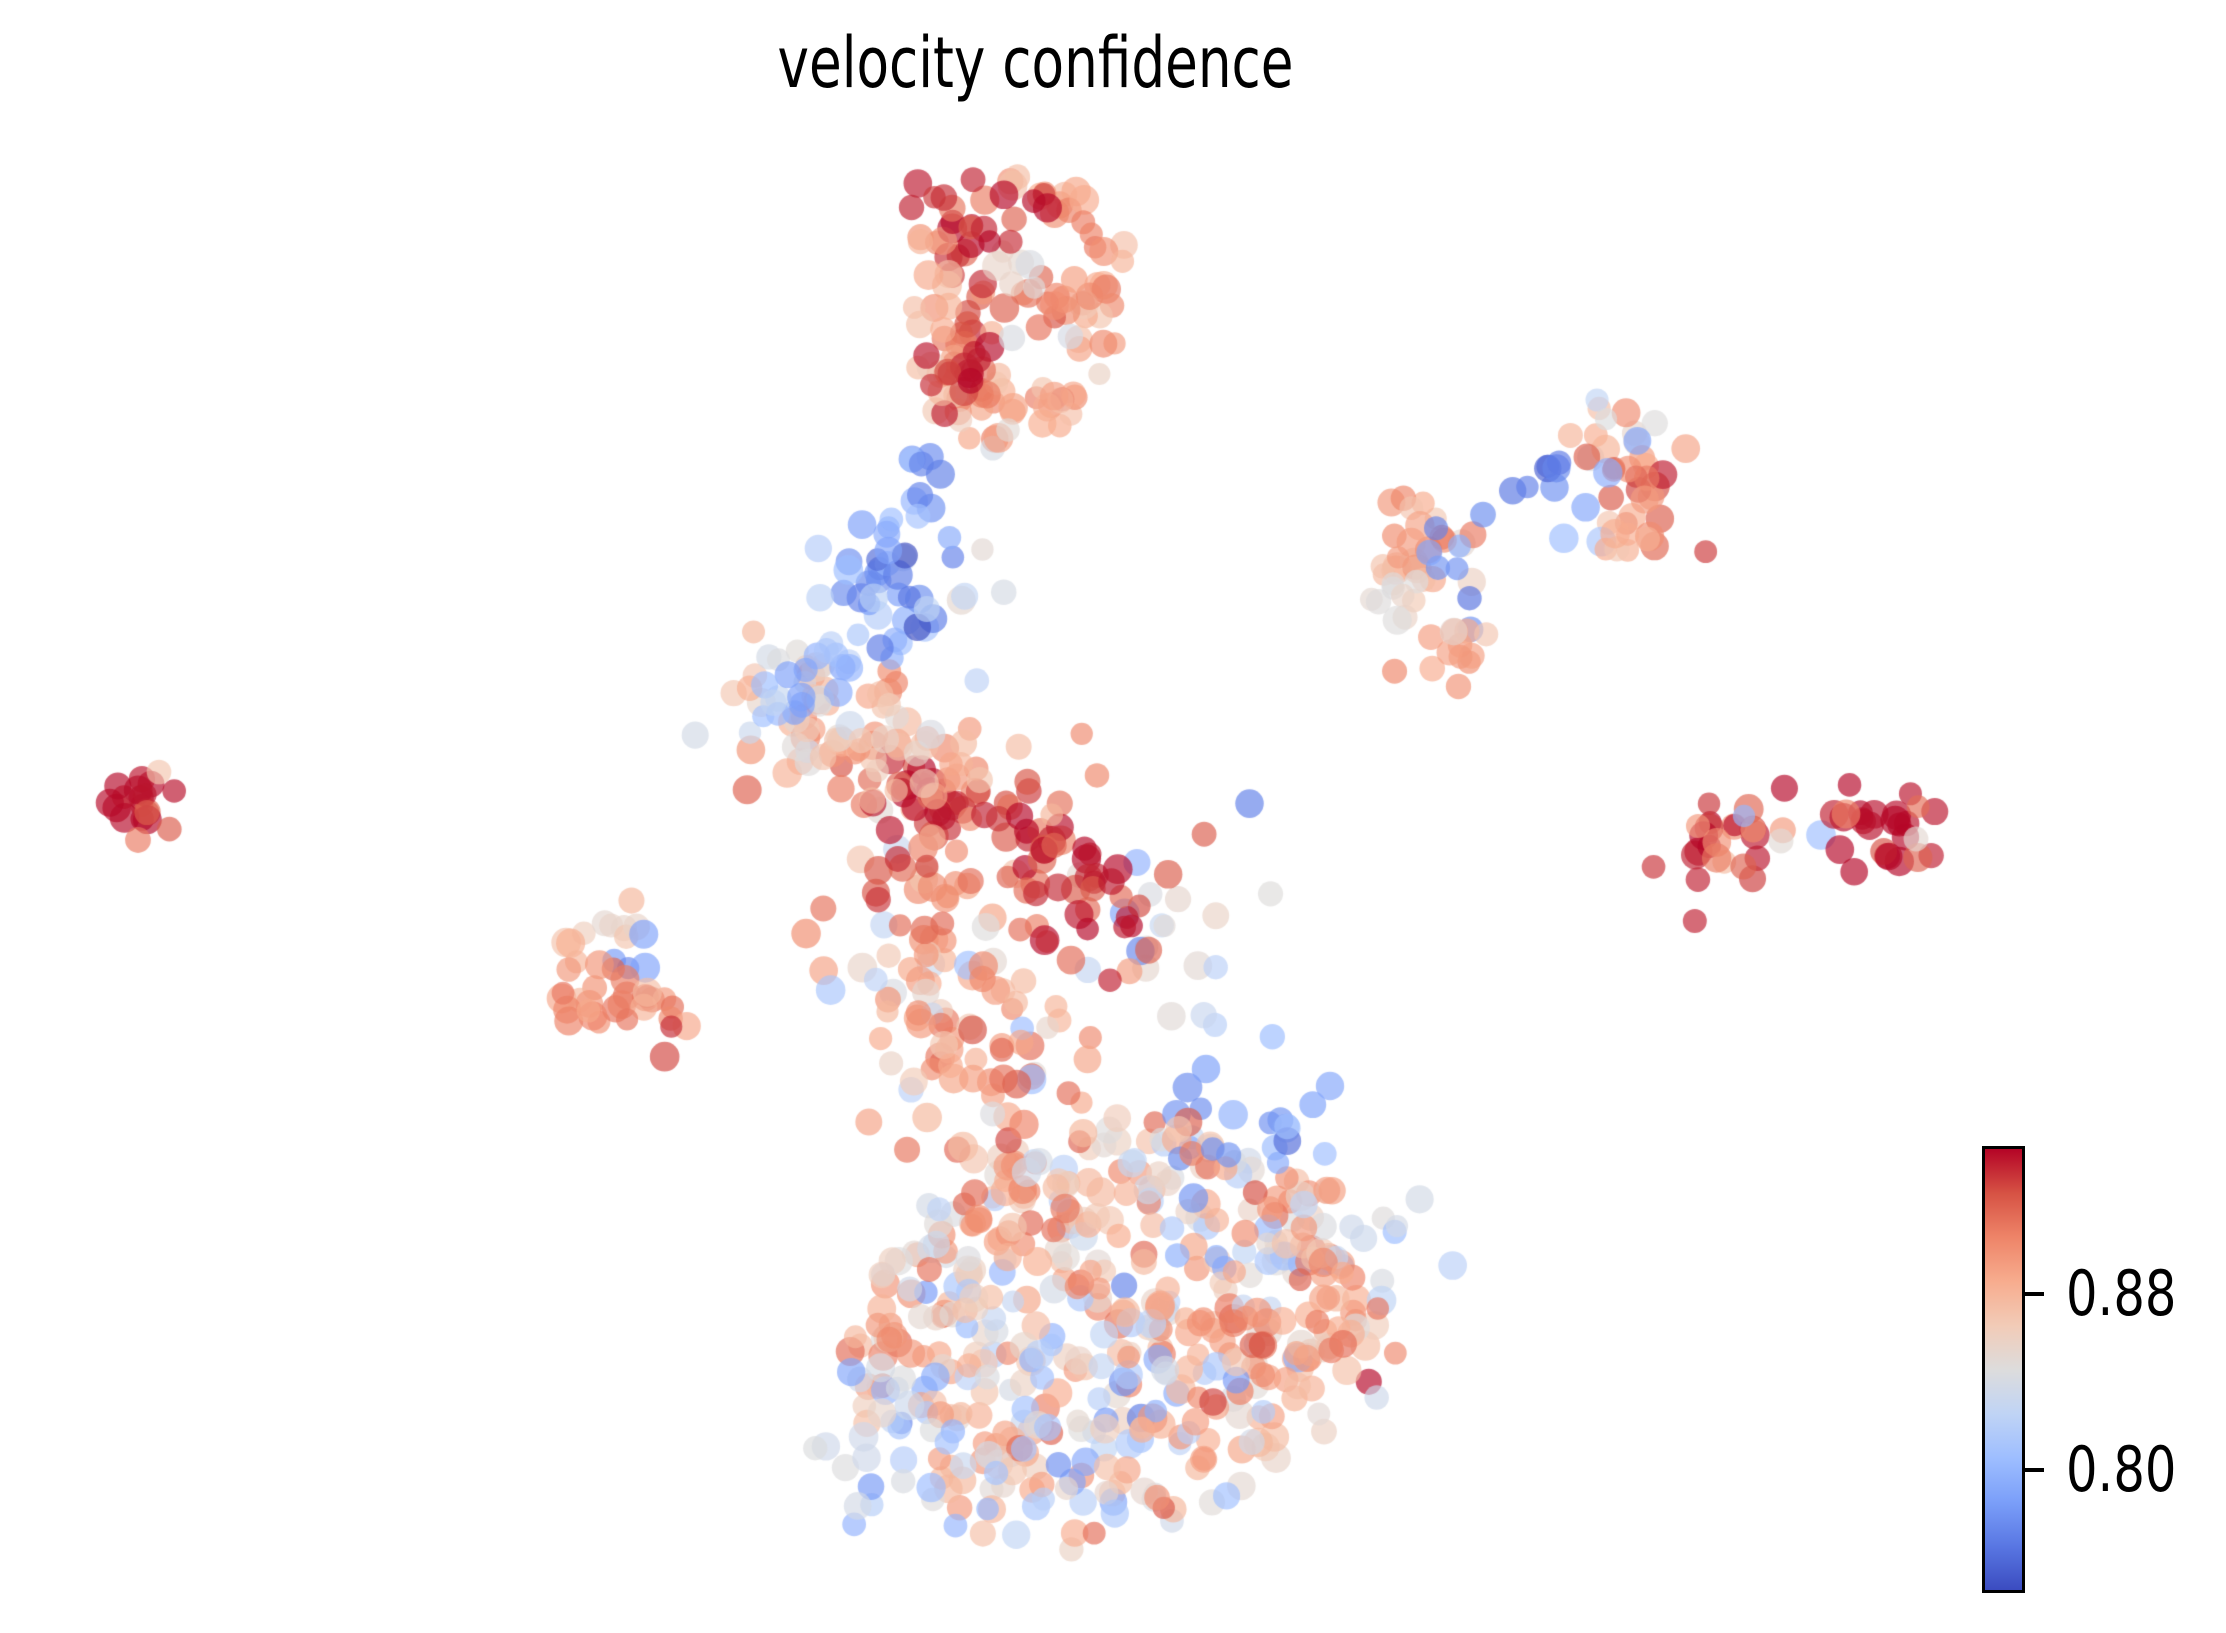 This screenshot has height=1633, width=2226. What do you see at coordinates (2121, 1470) in the screenshot?
I see `colorbar-tick-label-text: 0.80` at bounding box center [2121, 1470].